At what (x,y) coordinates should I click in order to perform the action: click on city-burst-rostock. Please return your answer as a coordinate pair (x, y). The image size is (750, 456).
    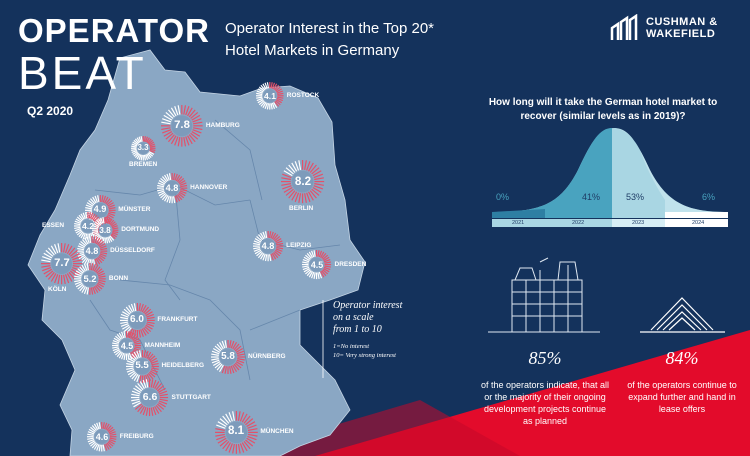
    Looking at the image, I should click on (270, 96).